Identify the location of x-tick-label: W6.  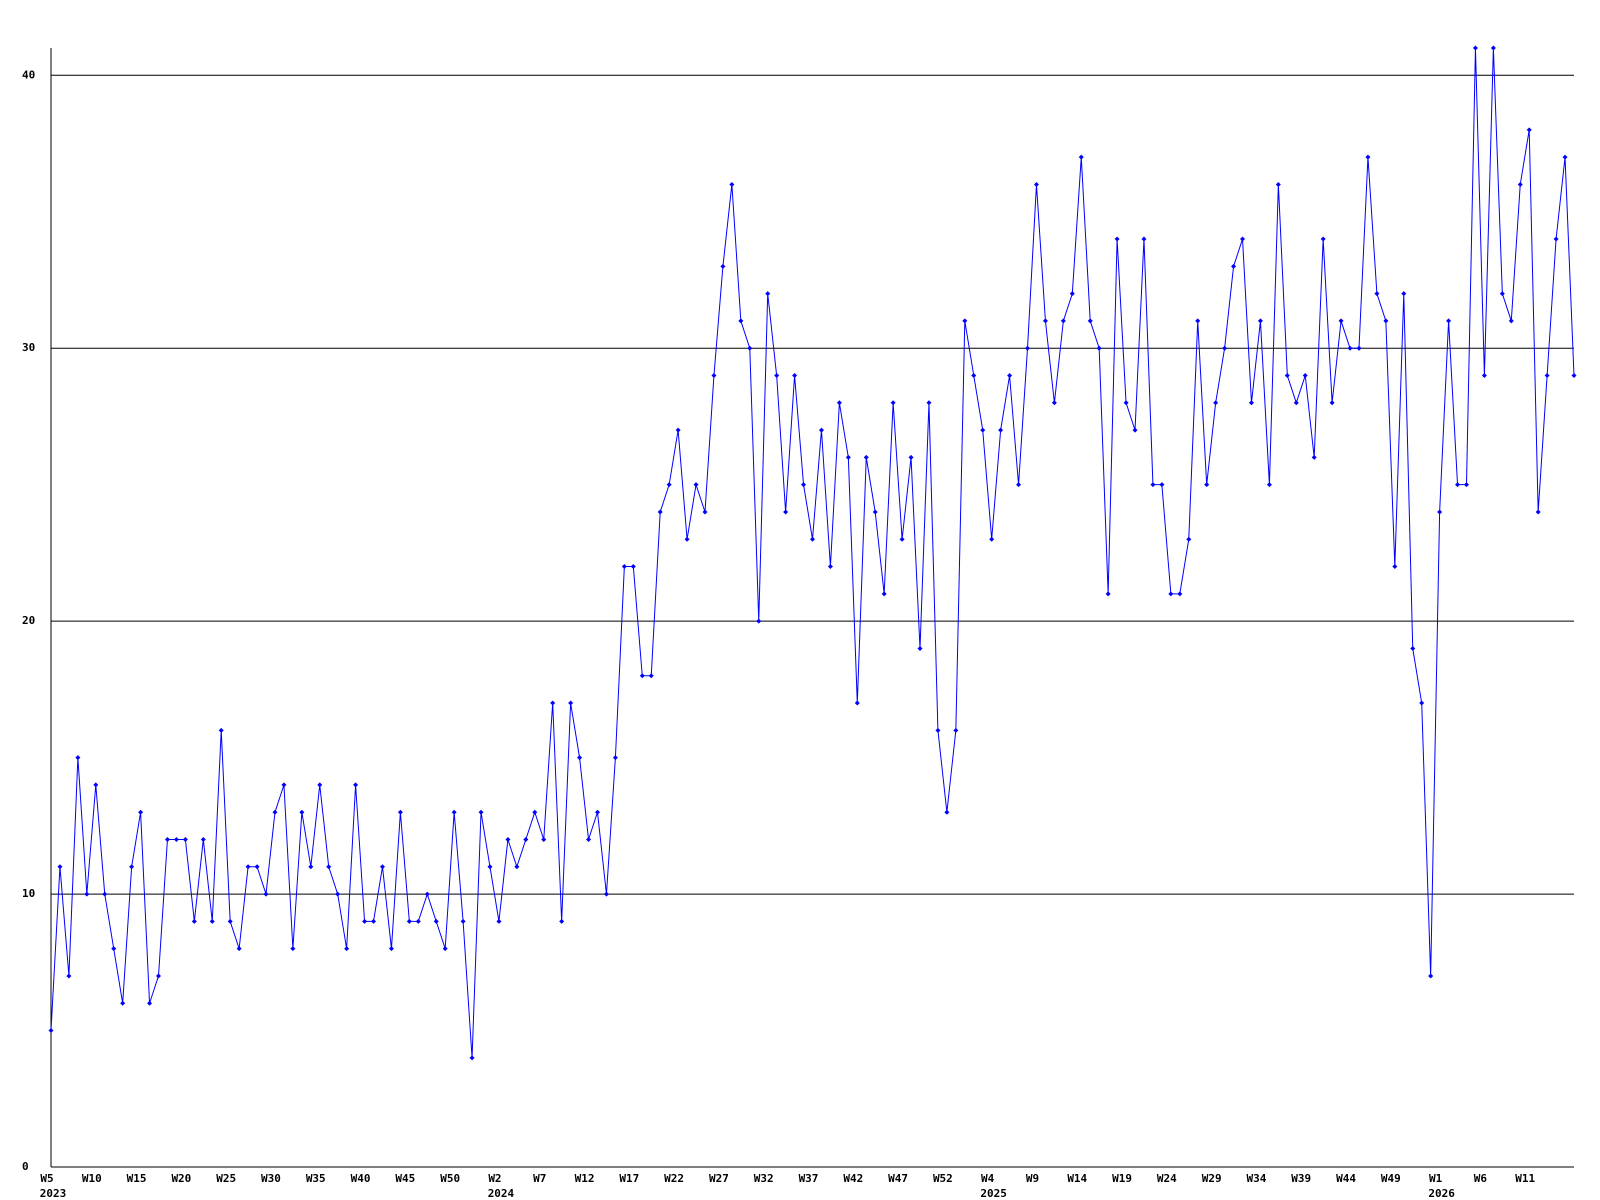
(1481, 1178).